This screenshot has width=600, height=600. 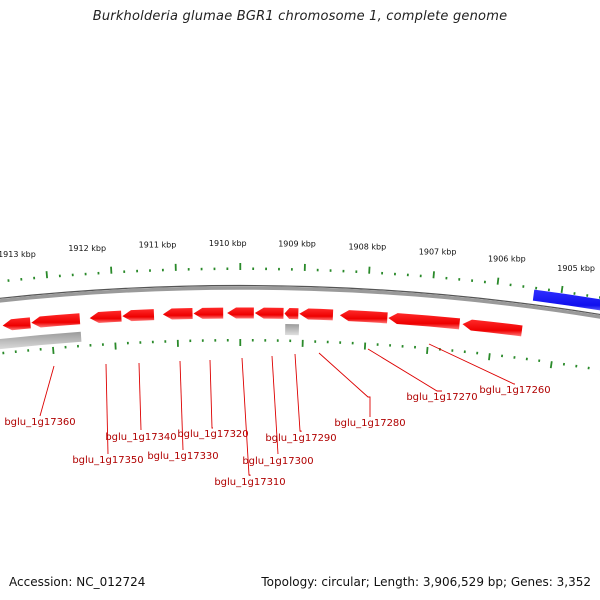 What do you see at coordinates (87, 248) in the screenshot?
I see `kbp-label: 1912 kbp` at bounding box center [87, 248].